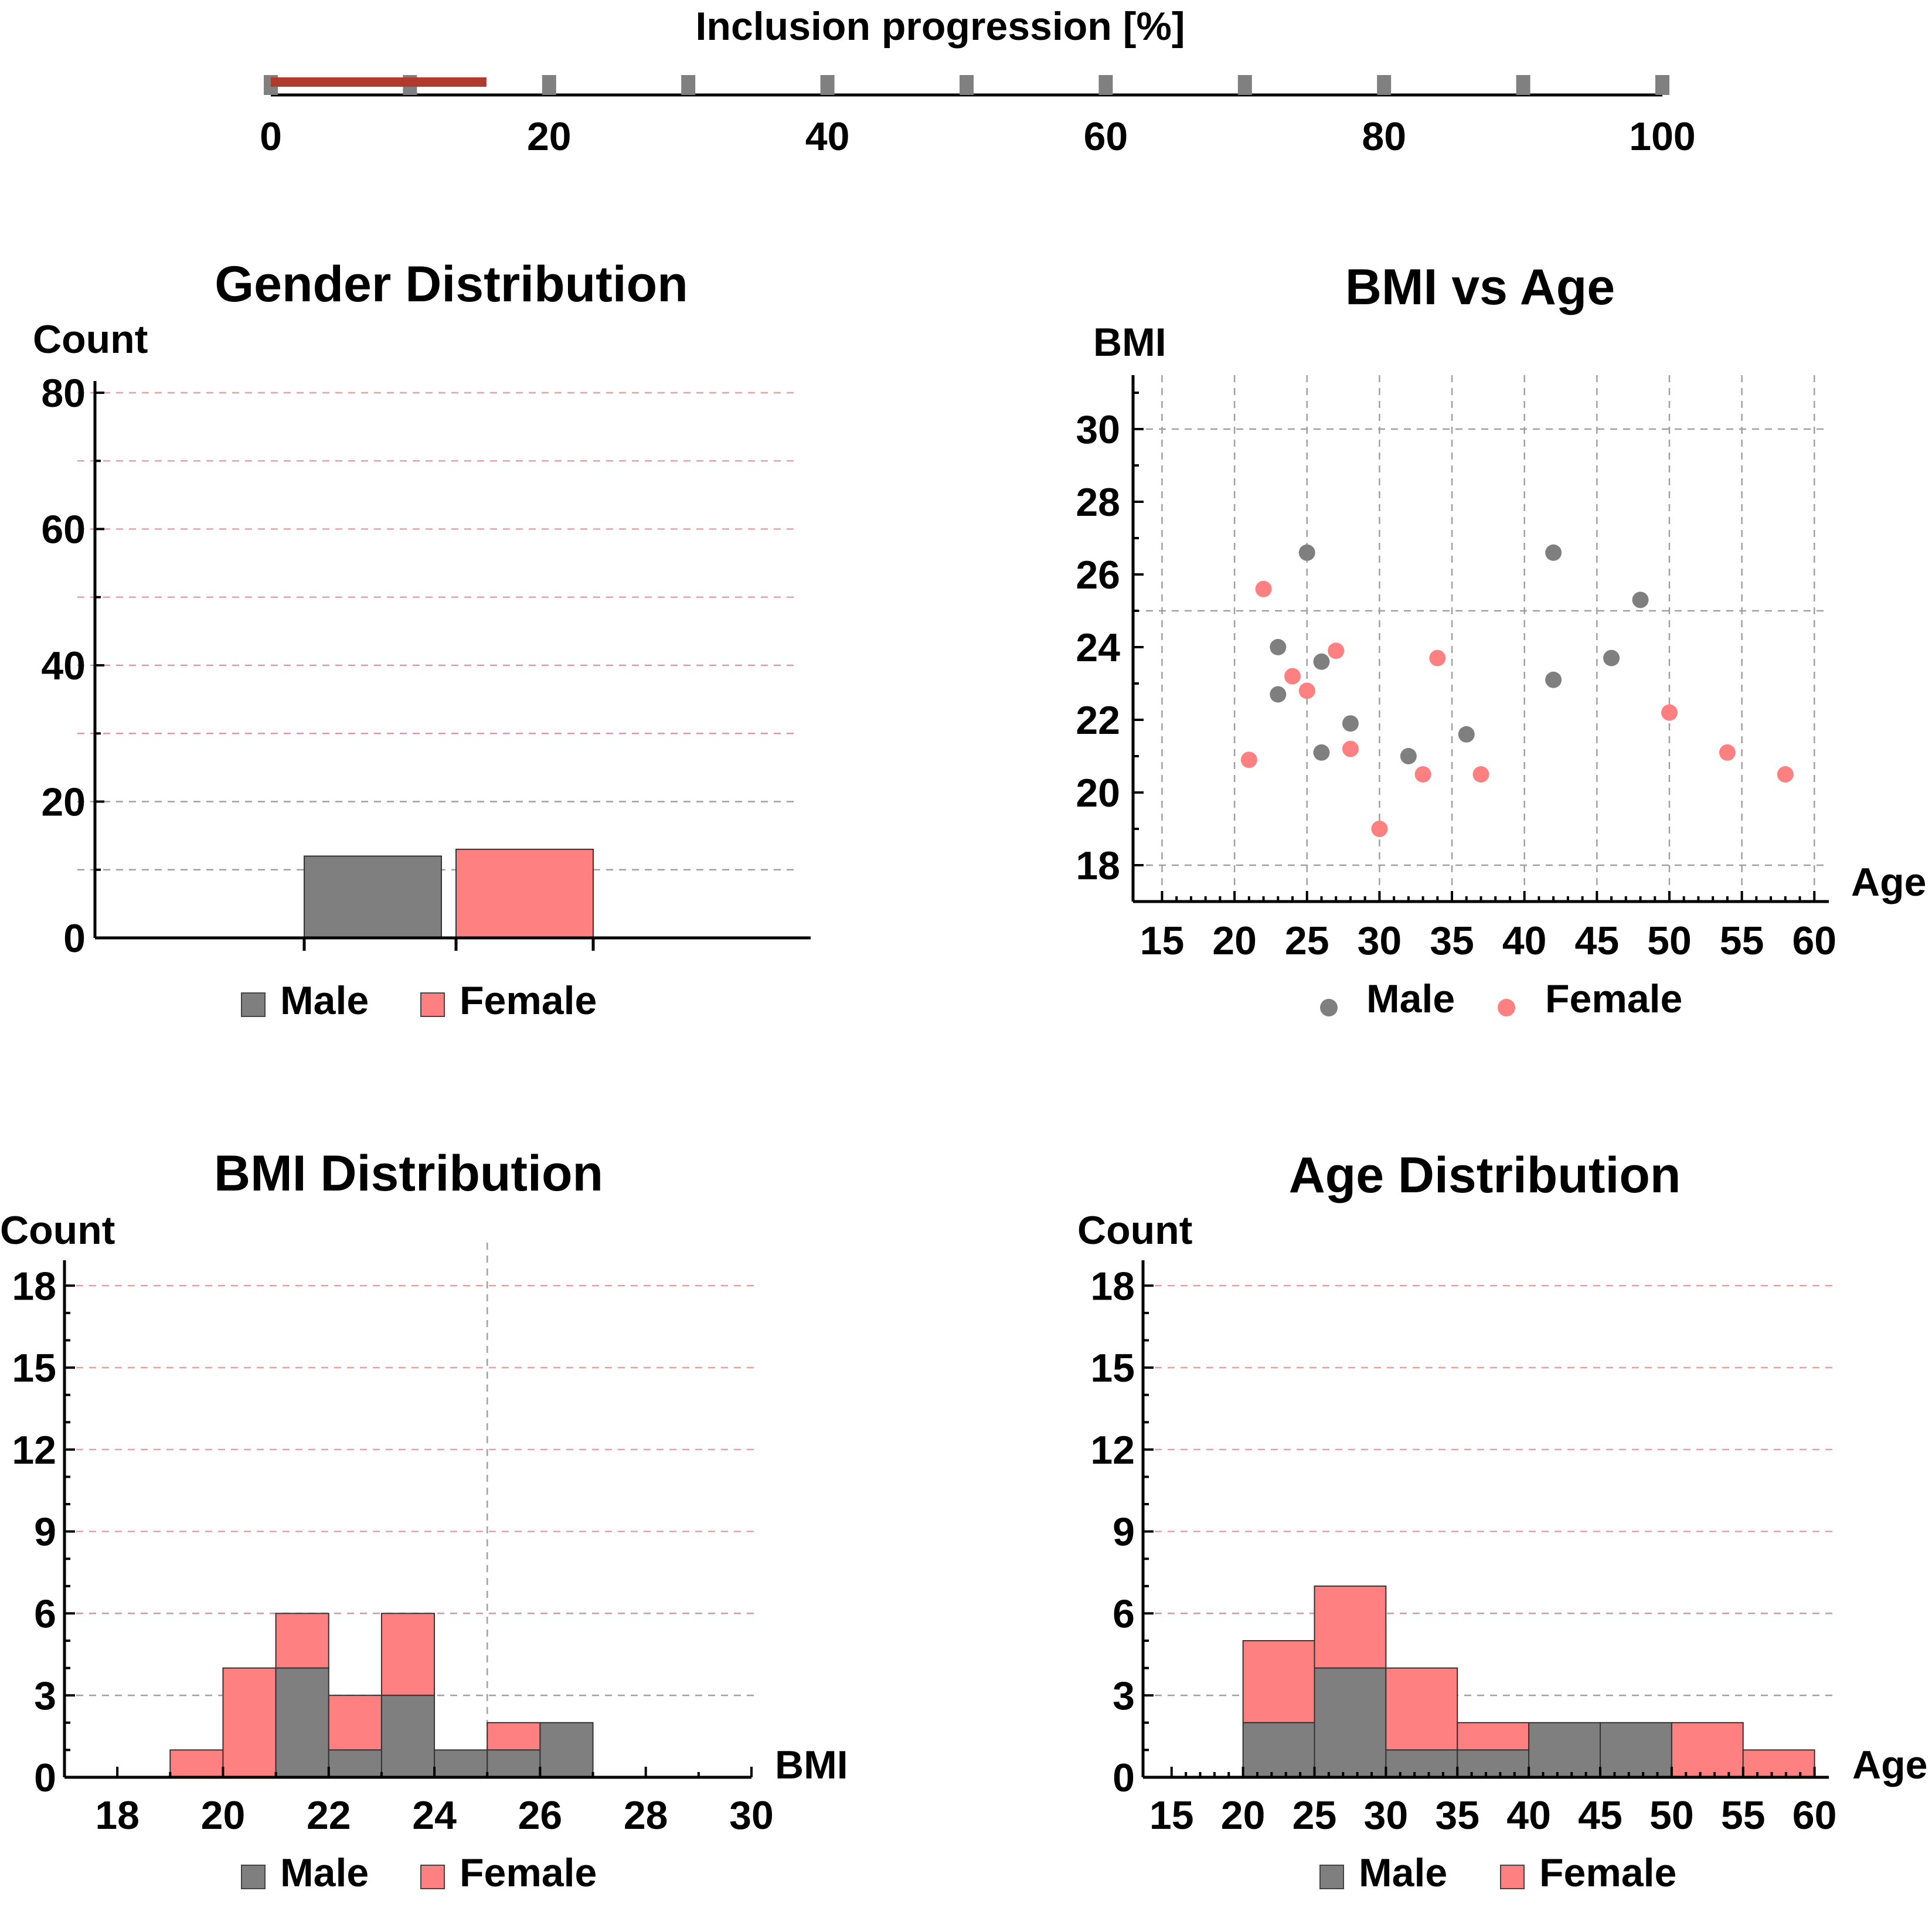 This screenshot has height=1925, width=1932. What do you see at coordinates (1672, 1815) in the screenshot?
I see `x-tick-label: 50` at bounding box center [1672, 1815].